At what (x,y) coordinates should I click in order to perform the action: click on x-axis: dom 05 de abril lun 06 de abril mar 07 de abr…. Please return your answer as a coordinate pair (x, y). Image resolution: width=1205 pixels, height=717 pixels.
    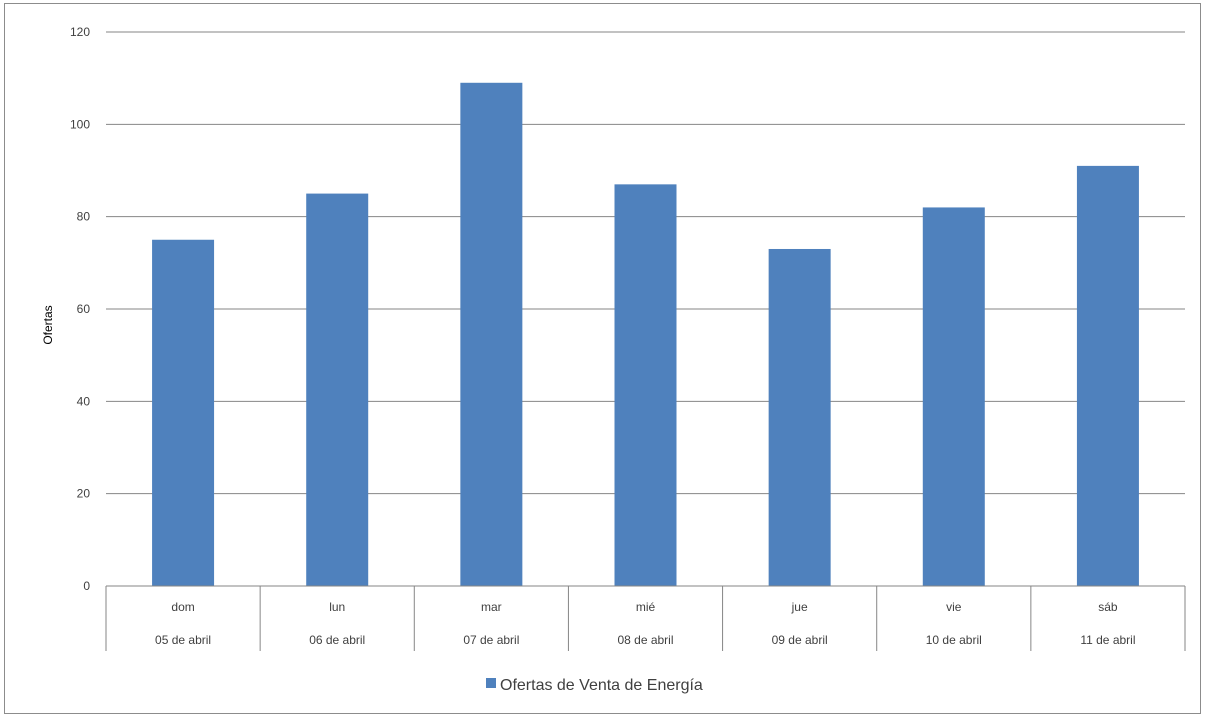
    Looking at the image, I should click on (645, 618).